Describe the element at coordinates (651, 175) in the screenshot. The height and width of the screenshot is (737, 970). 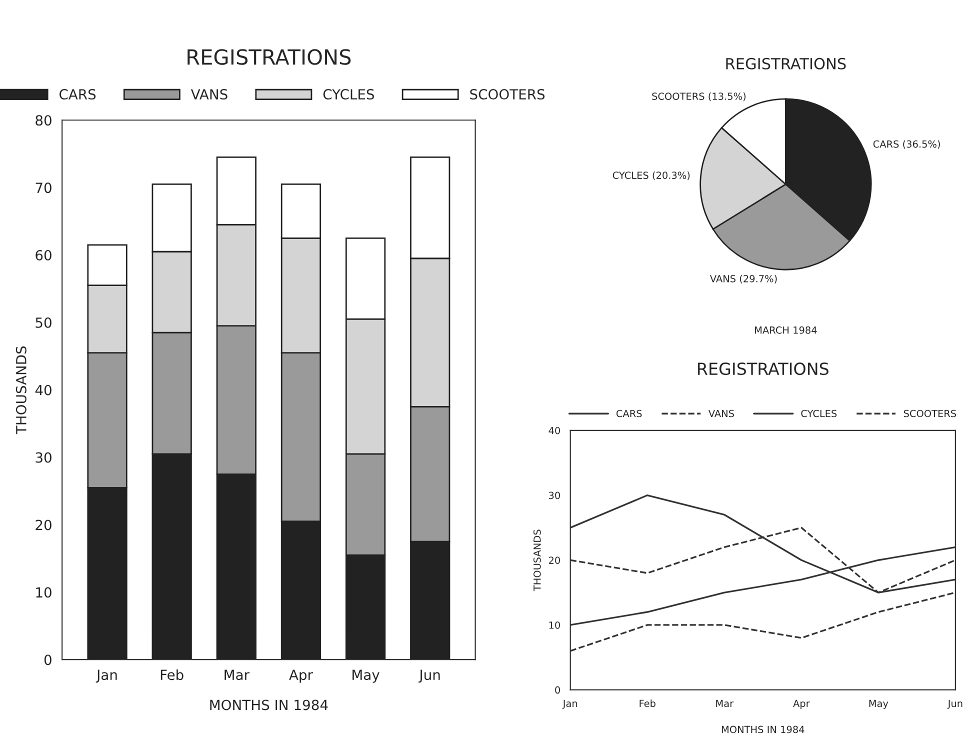
I see `slice-label: CYCLES (20.3%)` at that location.